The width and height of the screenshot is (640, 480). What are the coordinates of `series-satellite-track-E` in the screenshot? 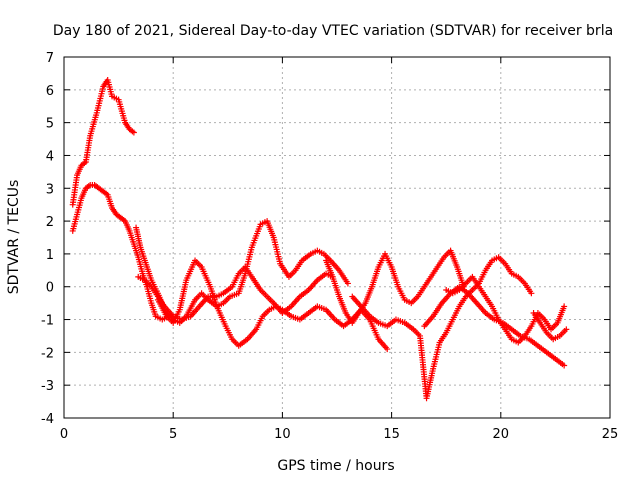 It's located at (272, 305).